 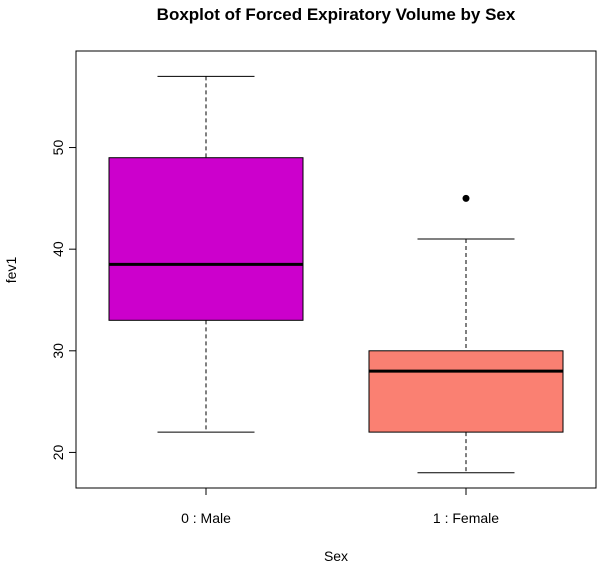 What do you see at coordinates (340, 506) in the screenshot?
I see `x-axis: 0 : Male 1 : Female` at bounding box center [340, 506].